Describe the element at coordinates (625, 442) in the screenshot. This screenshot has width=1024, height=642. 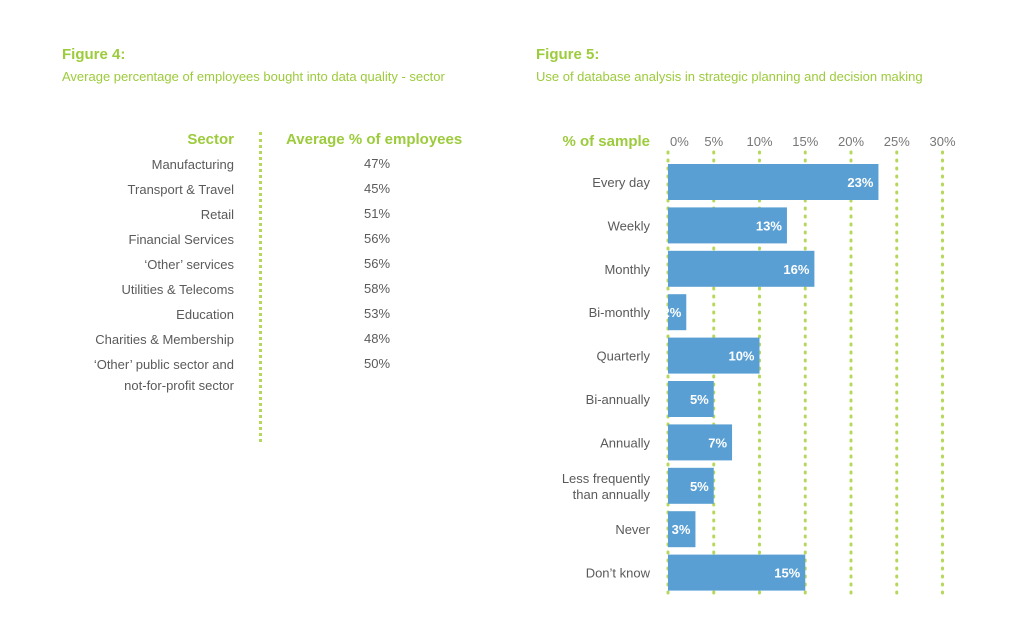
I see `category-label: Annually` at that location.